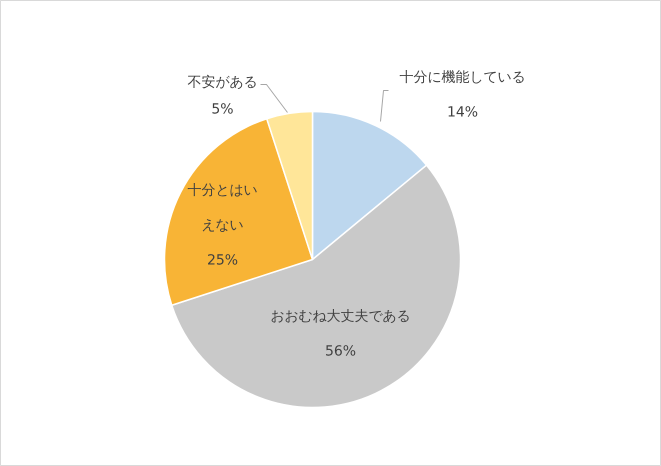 This screenshot has height=466, width=661. I want to click on slice-label: 不安がある, so click(223, 82).